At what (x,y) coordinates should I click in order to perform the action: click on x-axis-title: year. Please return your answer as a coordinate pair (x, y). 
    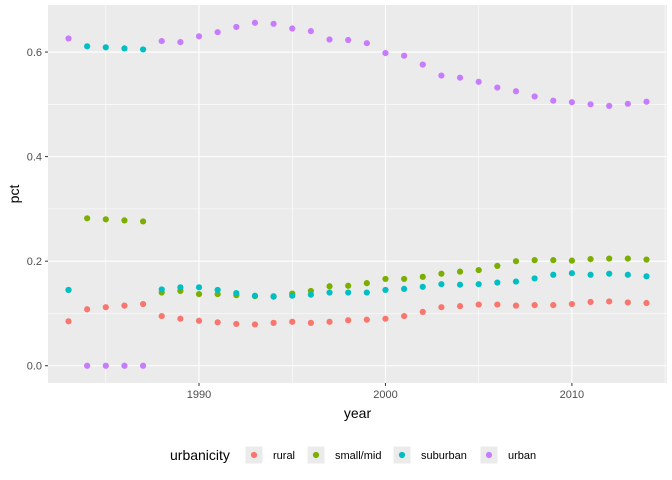
    Looking at the image, I should click on (358, 413).